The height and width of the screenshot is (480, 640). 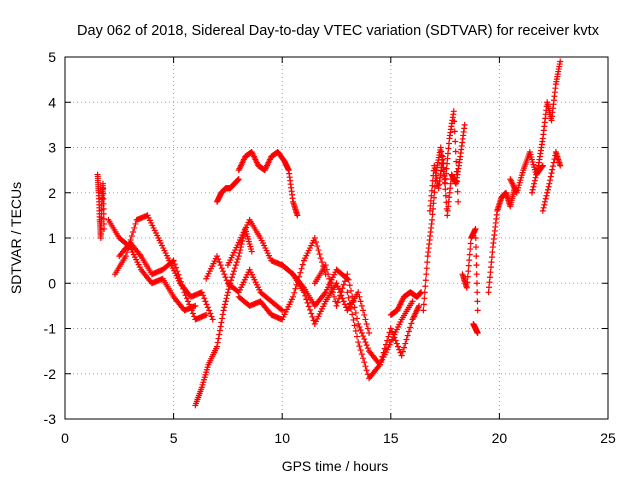 What do you see at coordinates (174, 438) in the screenshot?
I see `x-tick-label: 5` at bounding box center [174, 438].